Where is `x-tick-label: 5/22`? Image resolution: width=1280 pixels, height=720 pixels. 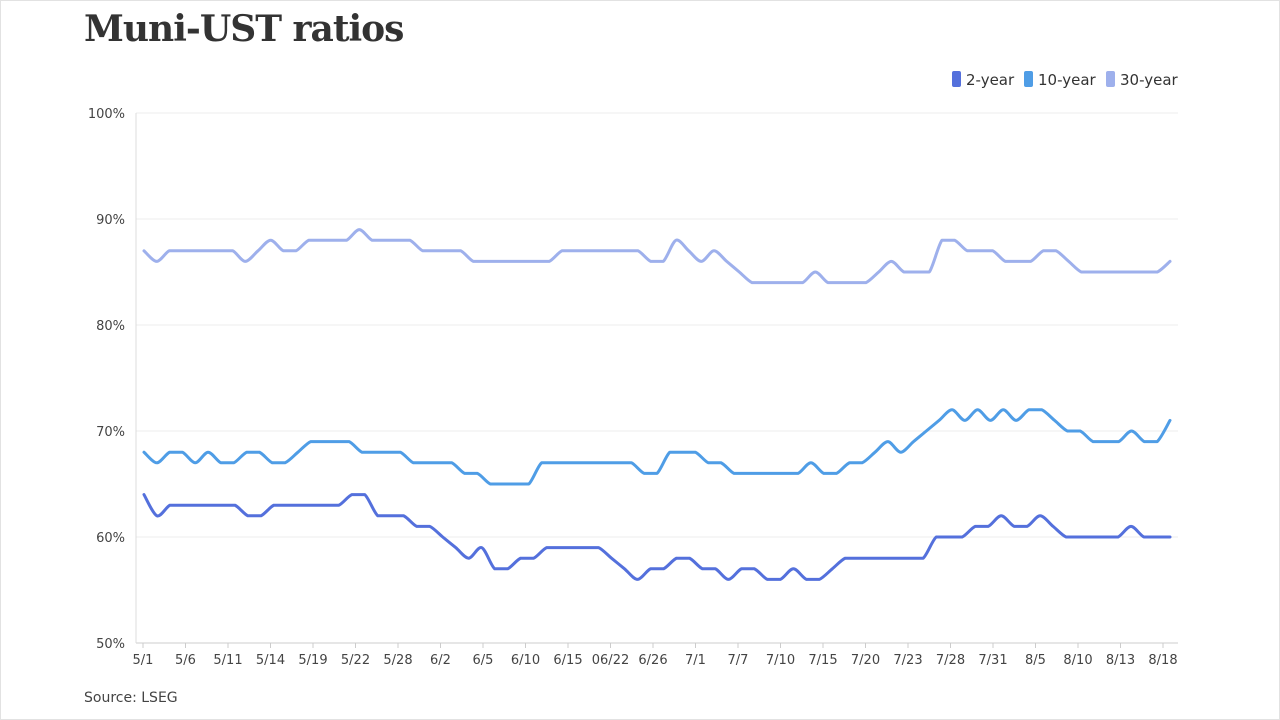 x-tick-label: 5/22 is located at coordinates (355, 660).